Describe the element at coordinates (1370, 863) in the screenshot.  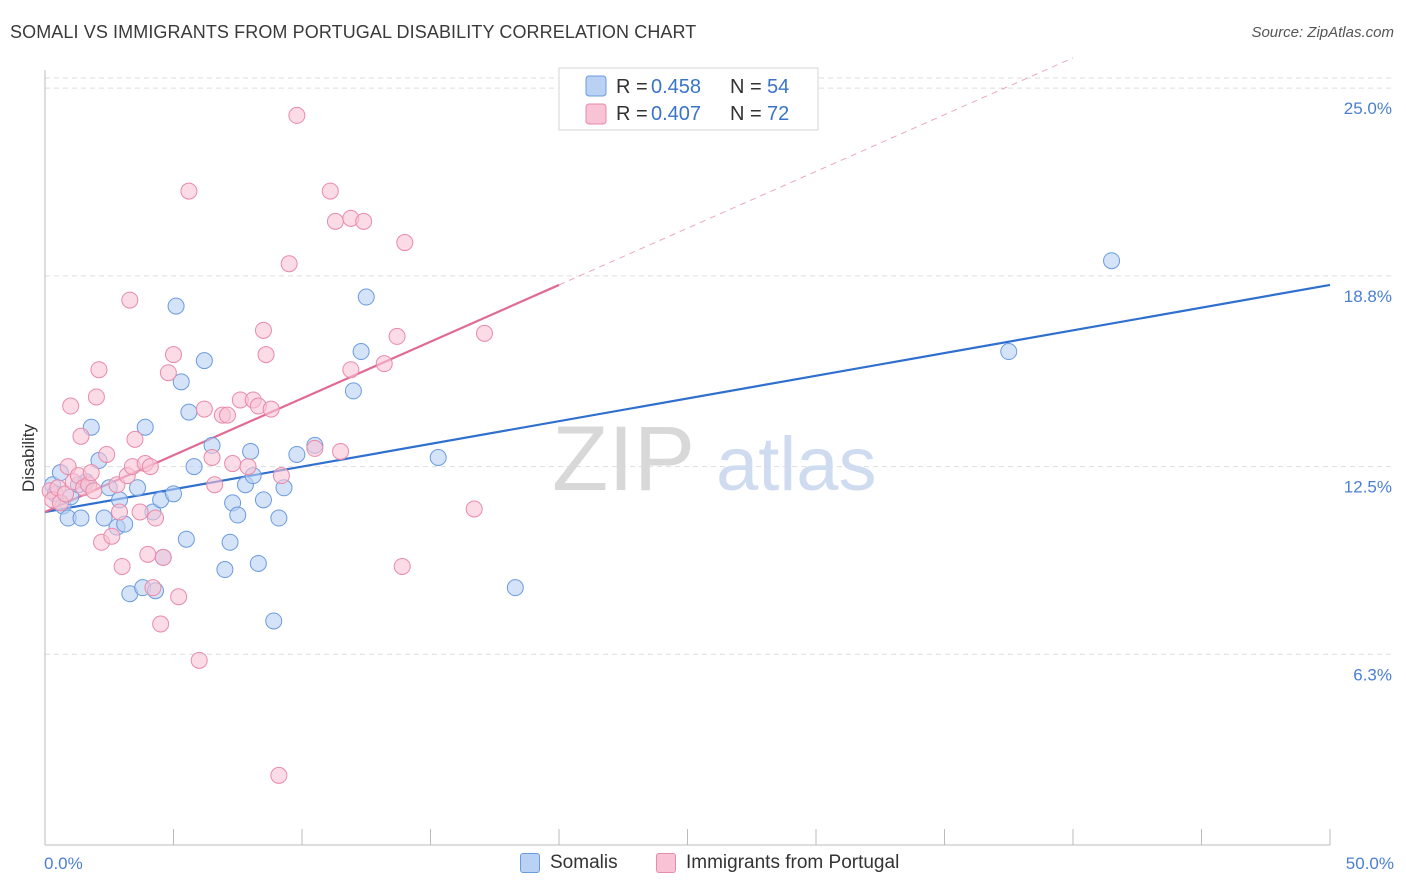
I see `x-tick-label-max: 50.0%` at that location.